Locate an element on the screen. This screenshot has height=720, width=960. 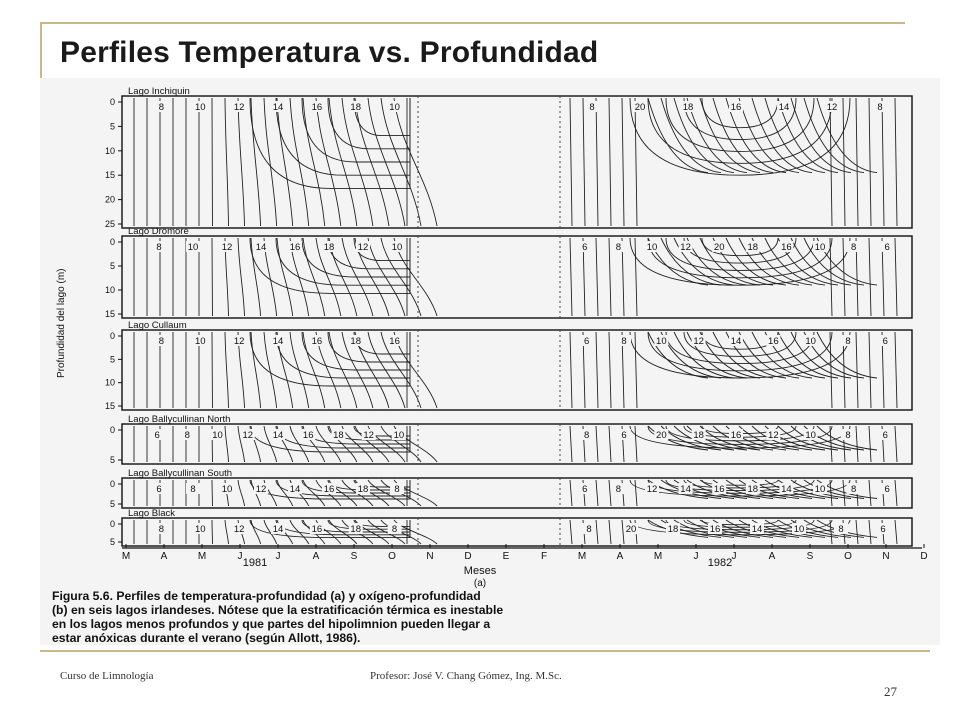
y-axis-label: Profundidad del lago (m) is located at coordinates (61, 323).